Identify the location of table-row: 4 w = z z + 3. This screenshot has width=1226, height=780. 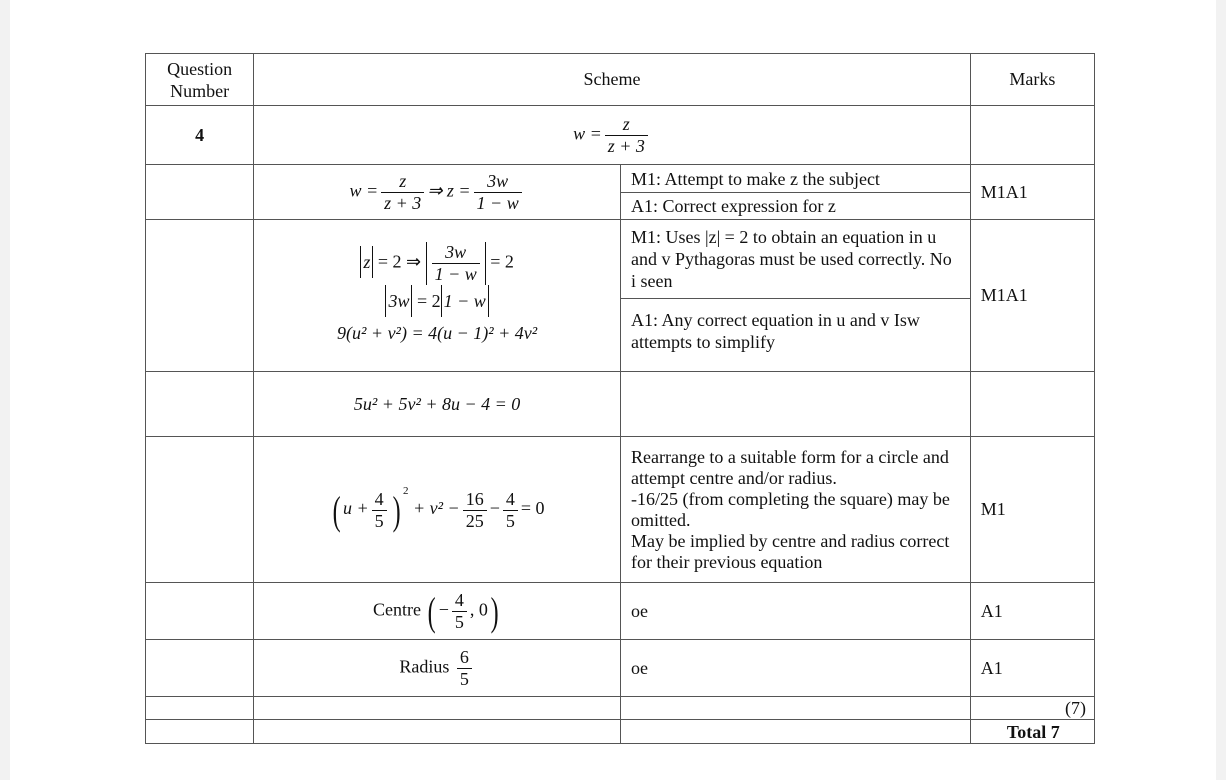
(620, 135).